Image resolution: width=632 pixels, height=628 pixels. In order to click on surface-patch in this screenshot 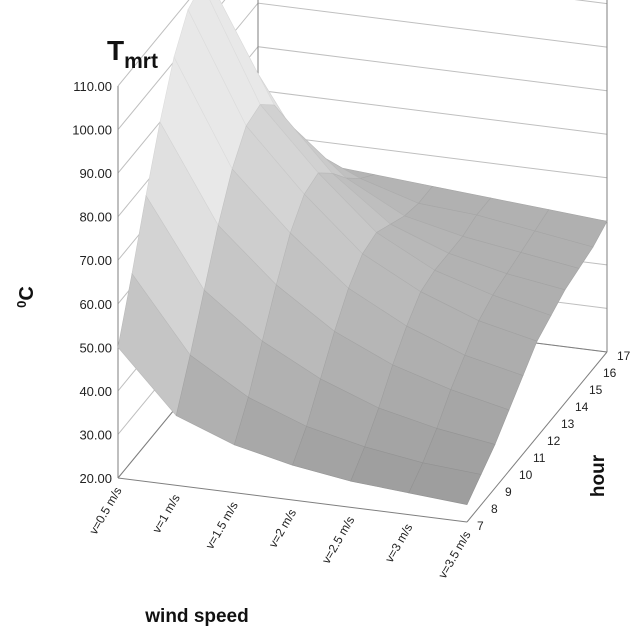, I will do `click(445, 483)`.